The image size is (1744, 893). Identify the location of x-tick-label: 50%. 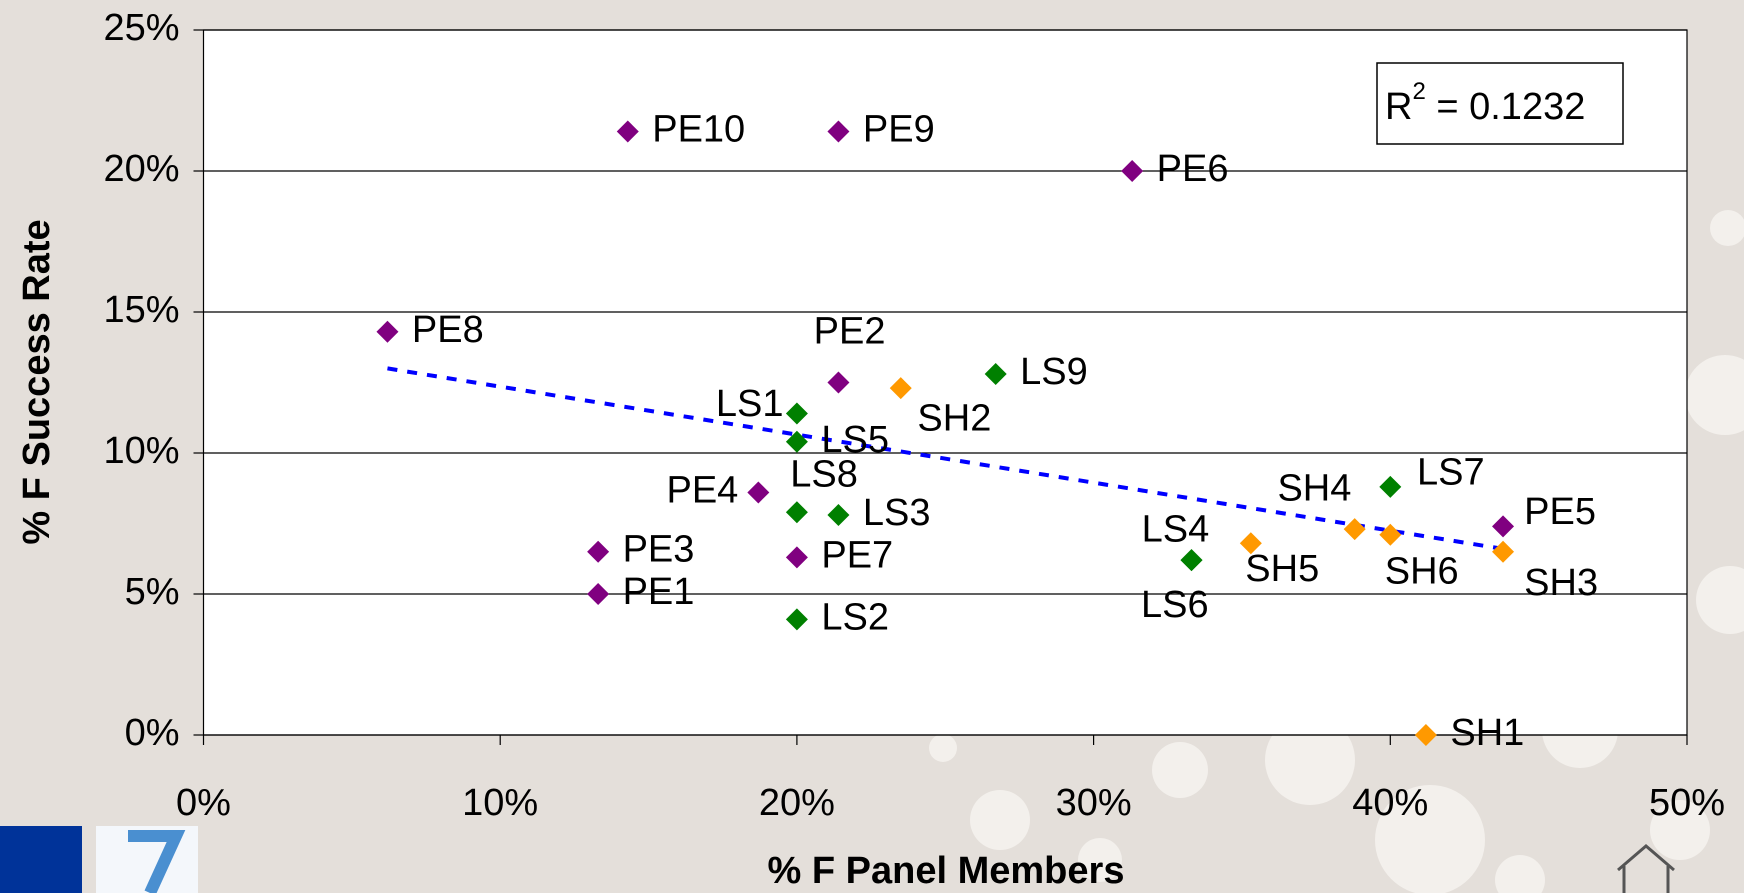
(1687, 803).